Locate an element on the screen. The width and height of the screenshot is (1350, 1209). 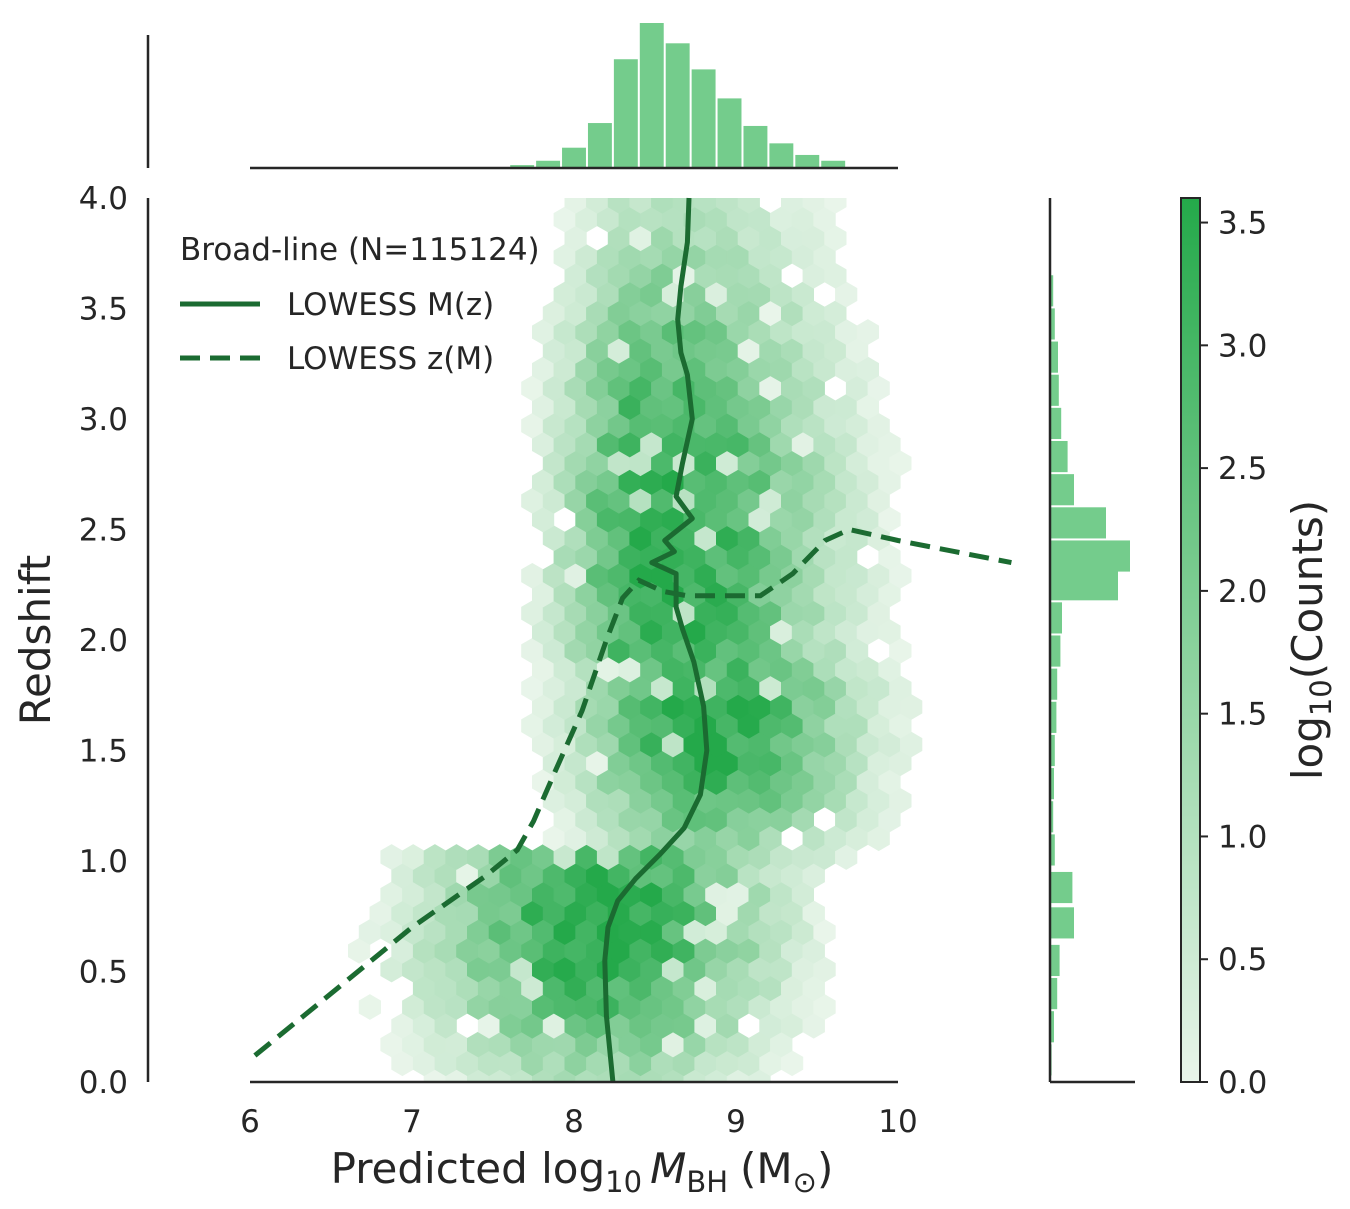
lowess-m-of-z-line is located at coordinates (656, 640).